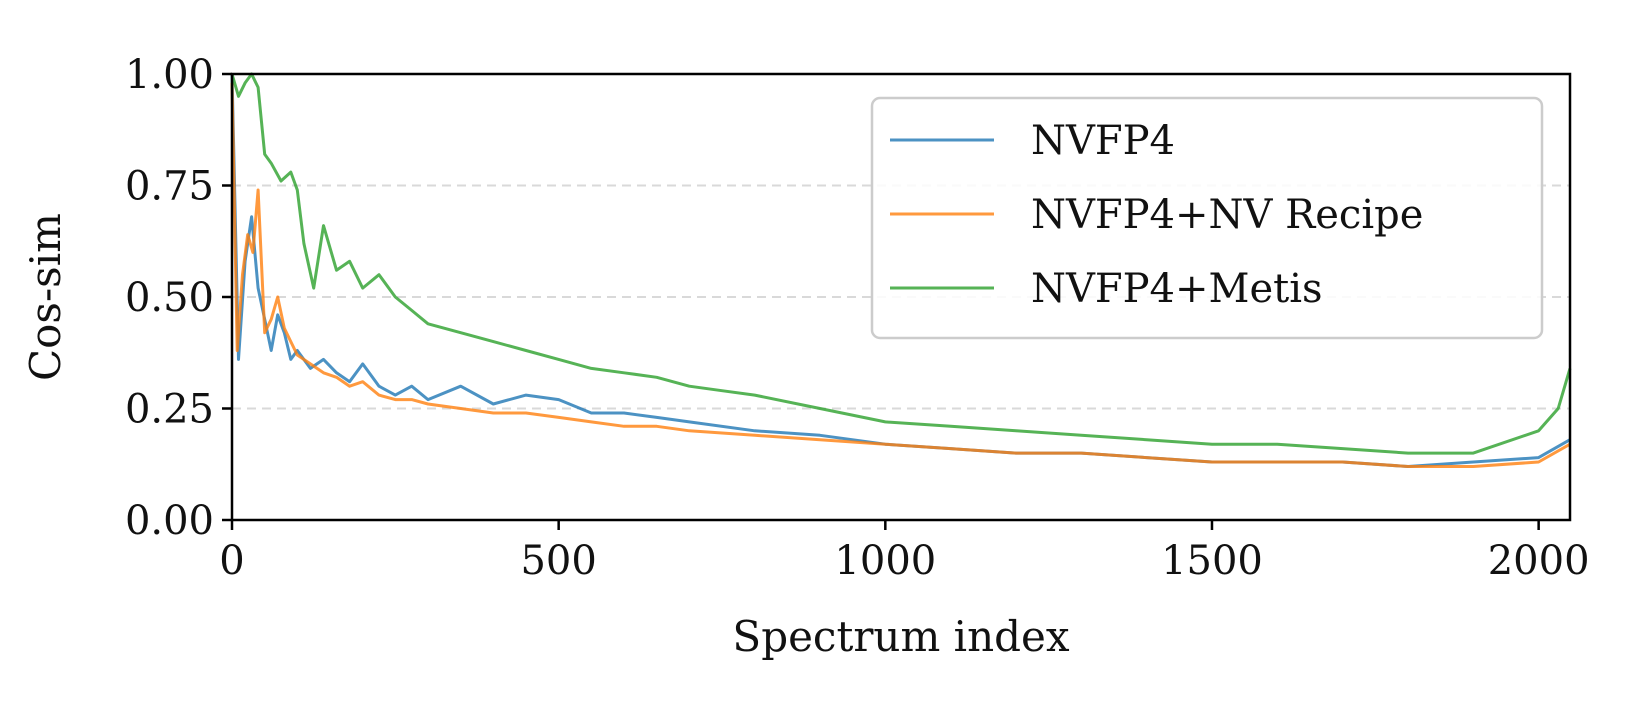 Image resolution: width=1650 pixels, height=720 pixels. What do you see at coordinates (231, 561) in the screenshot?
I see `x-tick-label: 0` at bounding box center [231, 561].